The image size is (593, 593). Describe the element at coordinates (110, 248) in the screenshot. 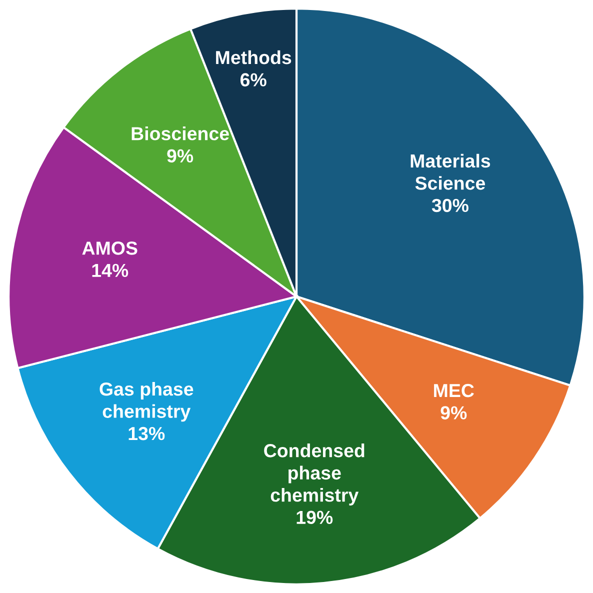

I see `slice-label: AMOS` at that location.